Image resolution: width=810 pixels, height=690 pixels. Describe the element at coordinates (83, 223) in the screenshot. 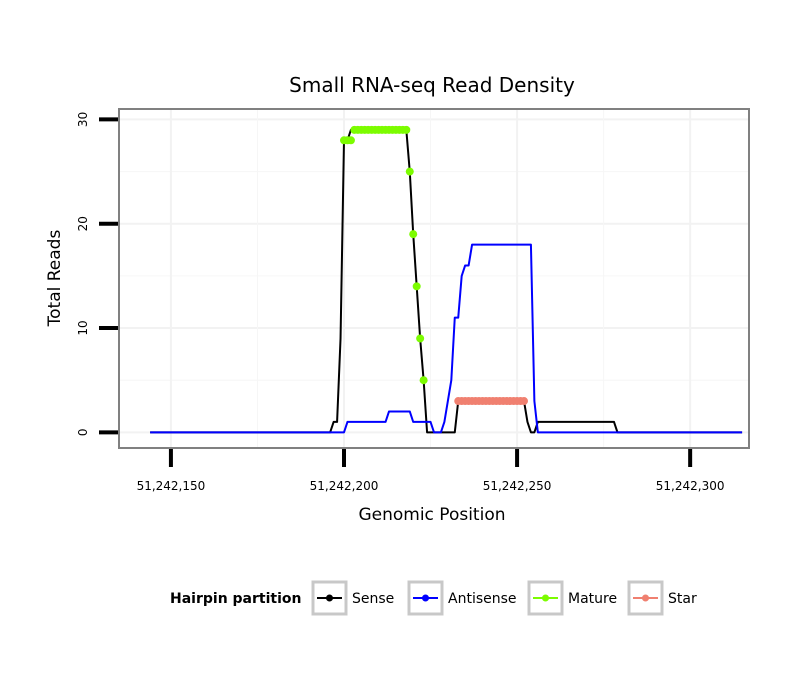

I see `y-tick-label: 20` at that location.